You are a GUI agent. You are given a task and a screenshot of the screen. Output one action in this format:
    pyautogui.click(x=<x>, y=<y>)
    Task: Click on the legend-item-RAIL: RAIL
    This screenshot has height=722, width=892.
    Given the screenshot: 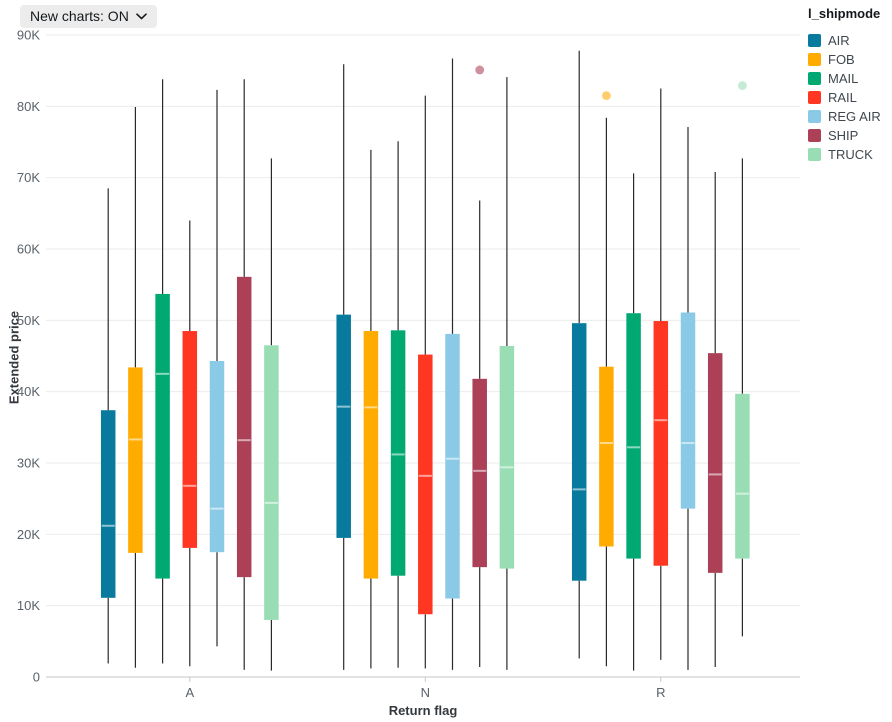 What is the action you would take?
    pyautogui.click(x=844, y=97)
    